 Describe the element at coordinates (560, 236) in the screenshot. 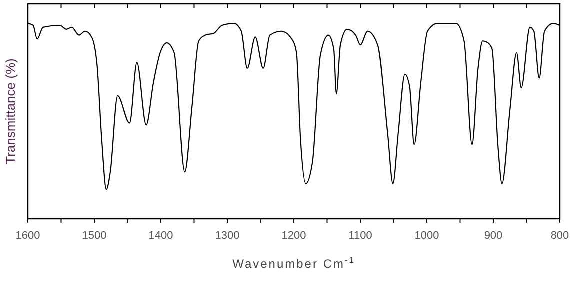

I see `x-tick-label: 800` at that location.